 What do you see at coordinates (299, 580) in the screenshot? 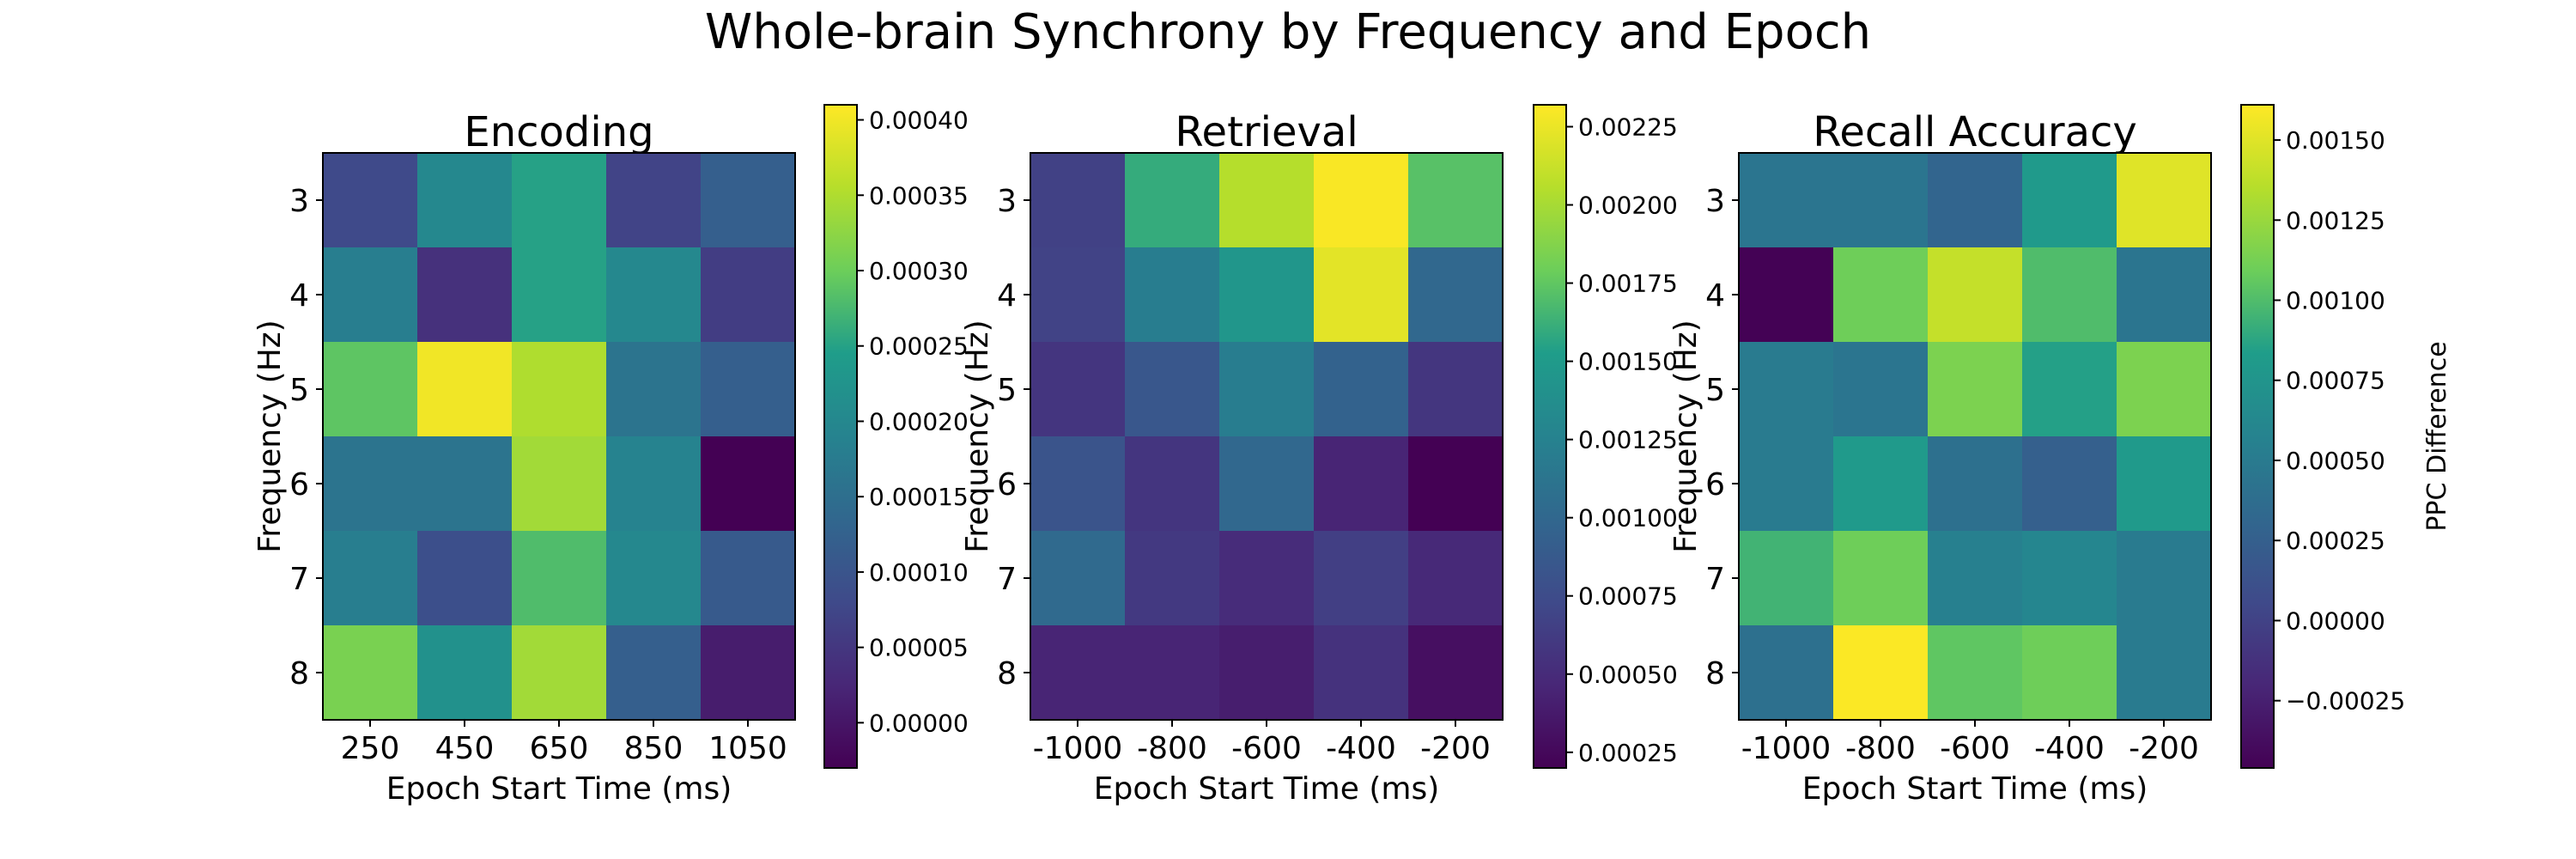
I see `y-tick-label: 7` at bounding box center [299, 580].